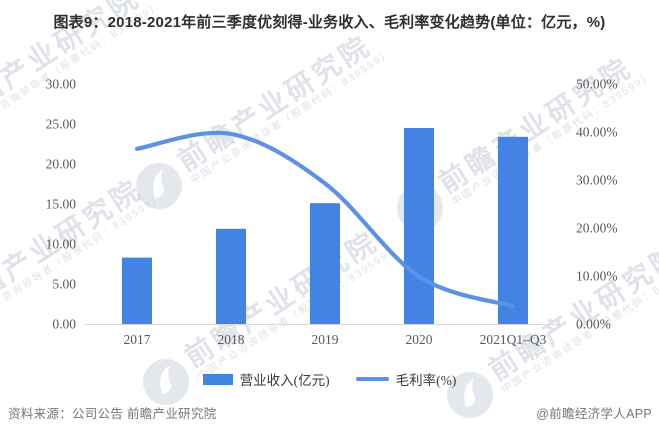 Image resolution: width=659 pixels, height=432 pixels. I want to click on right-axis-tick: 30.00%, so click(597, 180).